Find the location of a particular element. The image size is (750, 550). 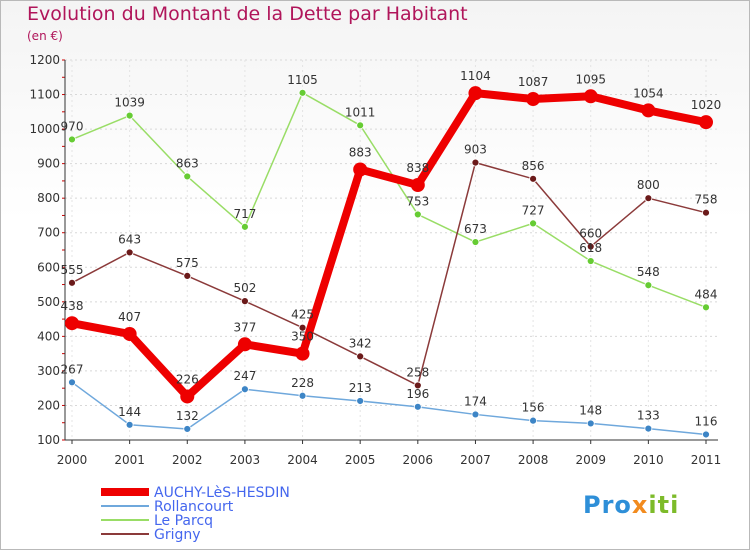

proxiti-logo: Proxiti is located at coordinates (631, 505).